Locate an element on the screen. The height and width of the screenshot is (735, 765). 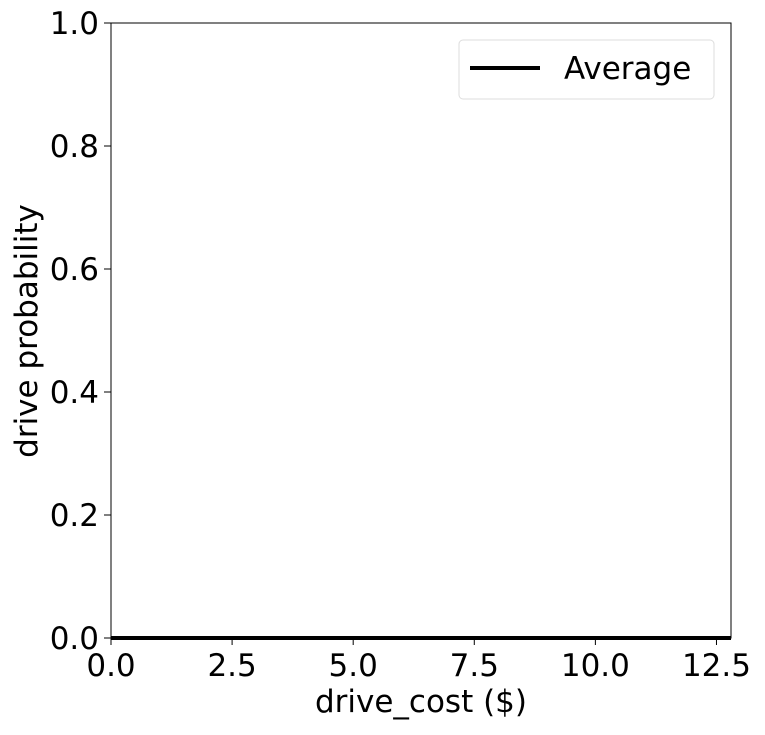
x-tick-label: 2.5 is located at coordinates (231, 666).